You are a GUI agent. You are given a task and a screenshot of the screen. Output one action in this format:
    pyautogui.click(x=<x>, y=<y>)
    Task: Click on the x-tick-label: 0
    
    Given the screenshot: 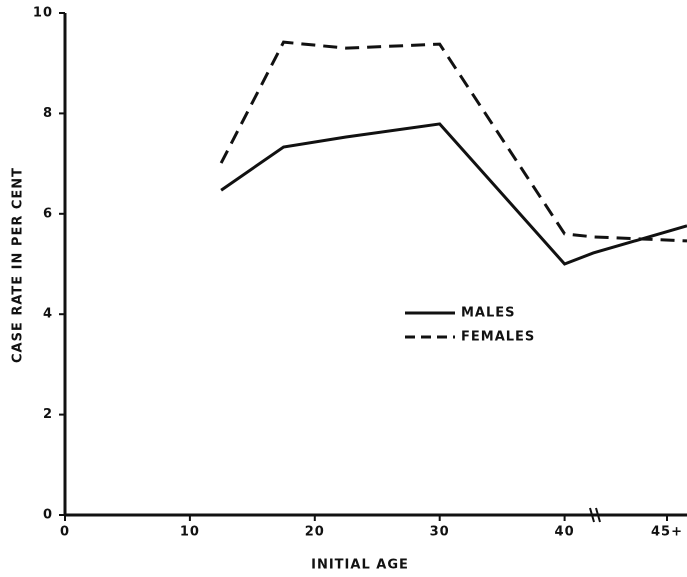 What is the action you would take?
    pyautogui.click(x=65, y=532)
    